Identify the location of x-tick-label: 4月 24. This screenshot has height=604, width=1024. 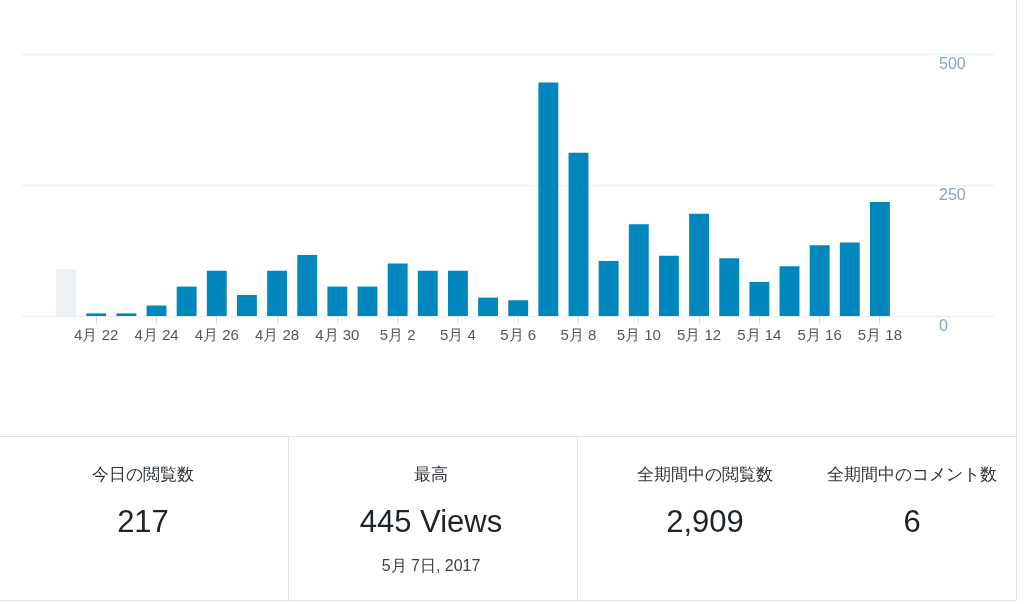
(156, 335).